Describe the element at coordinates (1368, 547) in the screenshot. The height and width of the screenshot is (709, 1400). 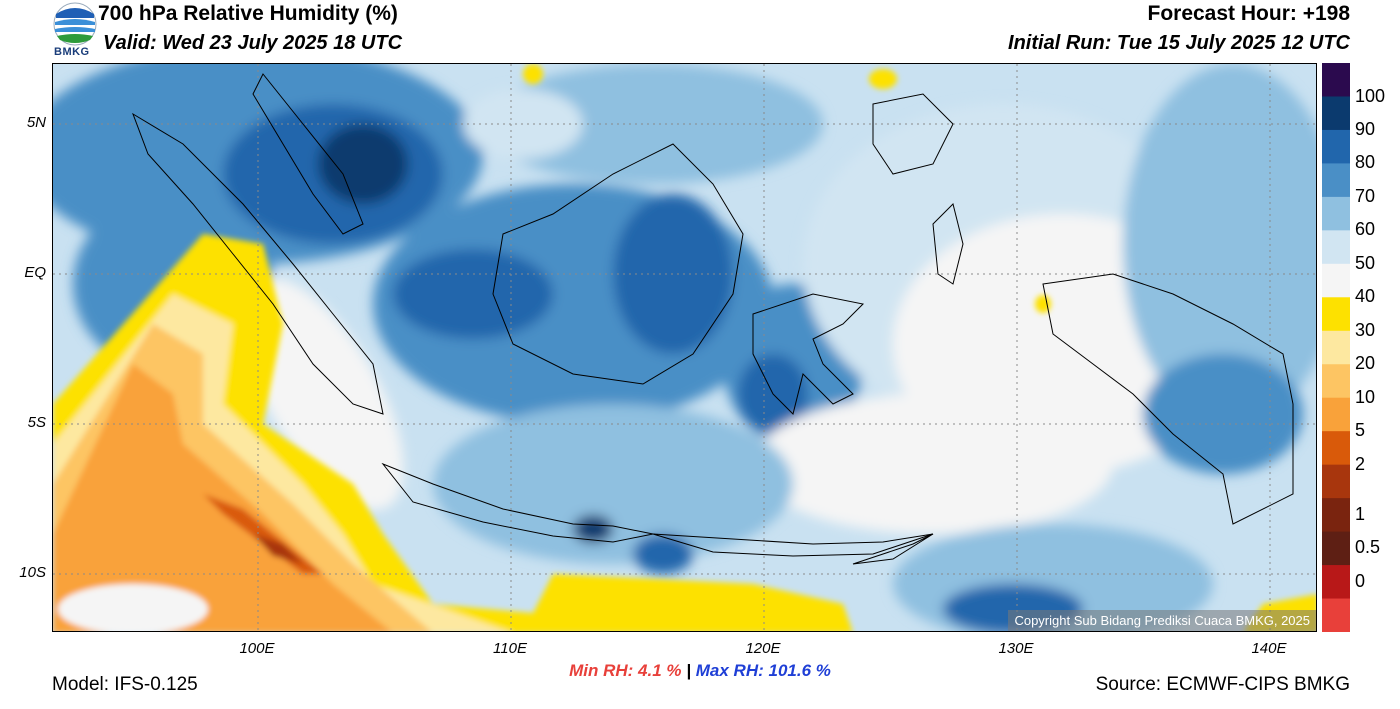
I see `colorbar-label: 0.5` at that location.